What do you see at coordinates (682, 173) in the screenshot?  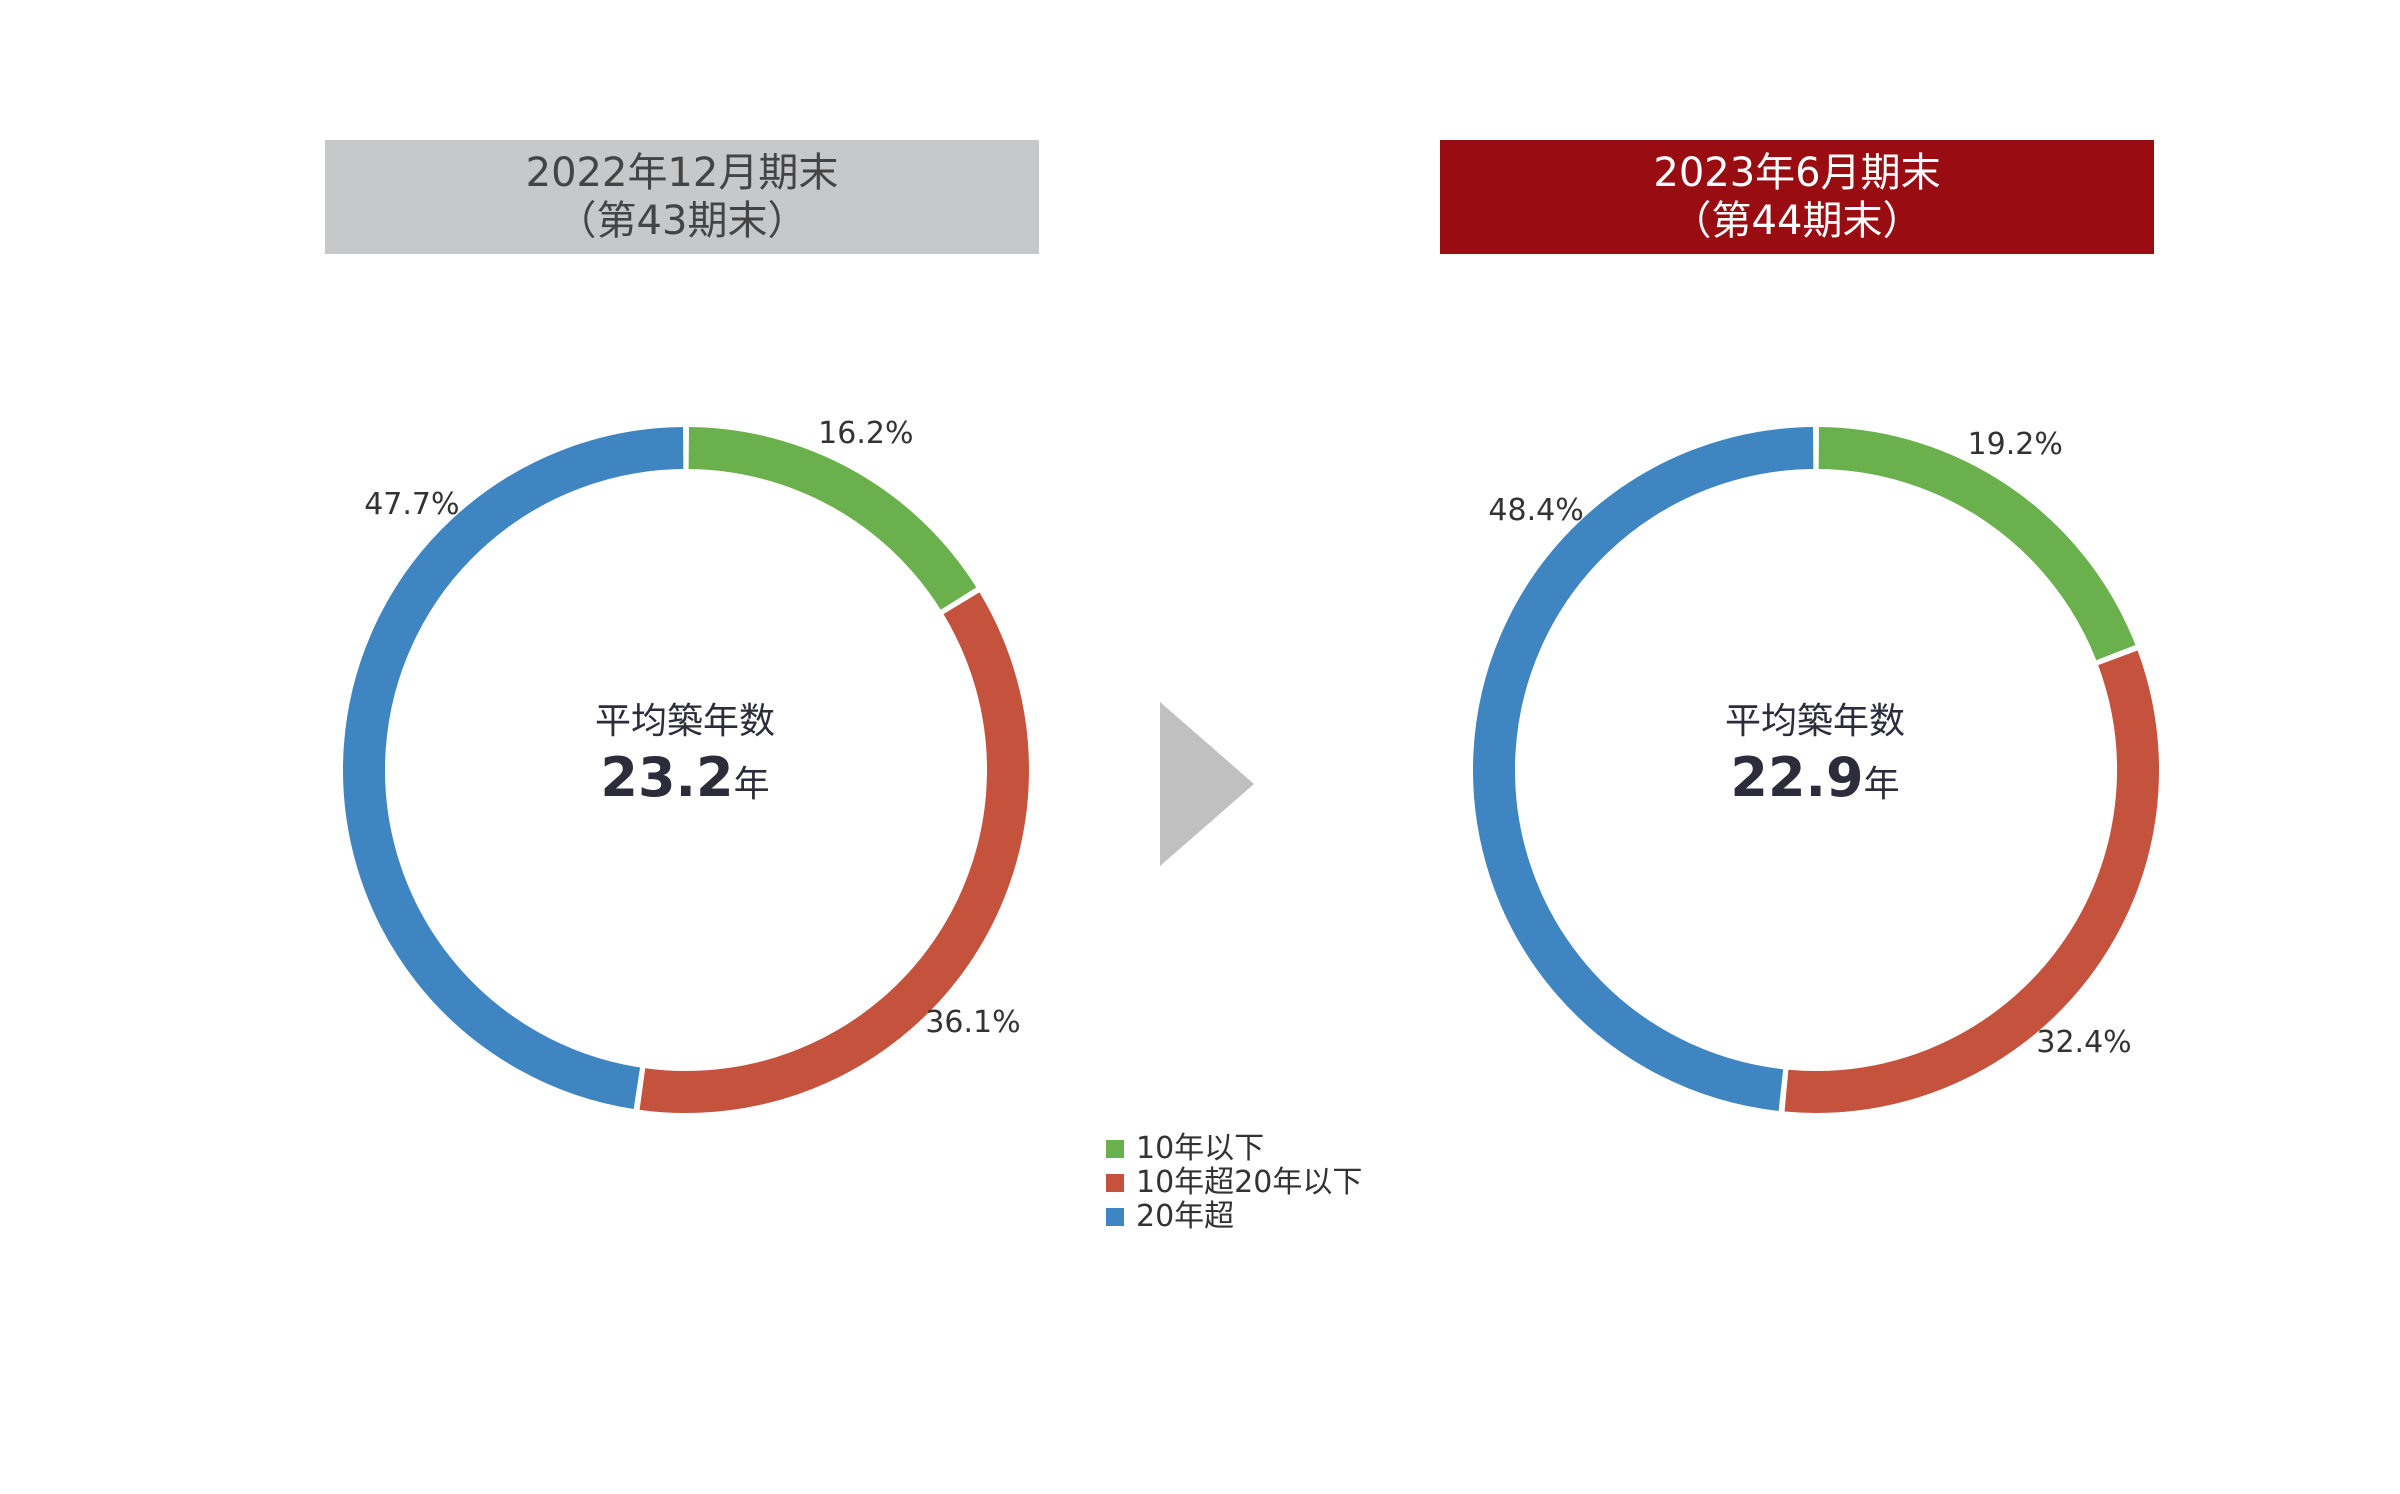 I see `period-header-prev-title: 2022年12月期末` at bounding box center [682, 173].